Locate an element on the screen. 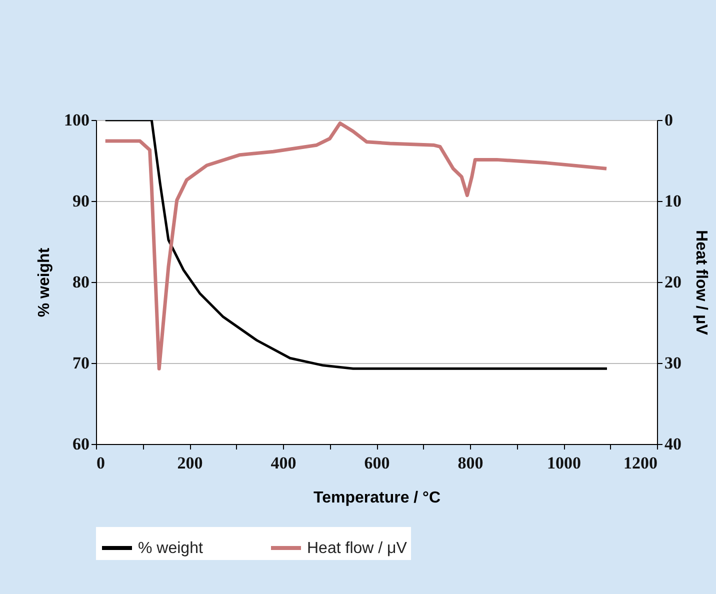  y-tick-label: 80 is located at coordinates (81, 282).